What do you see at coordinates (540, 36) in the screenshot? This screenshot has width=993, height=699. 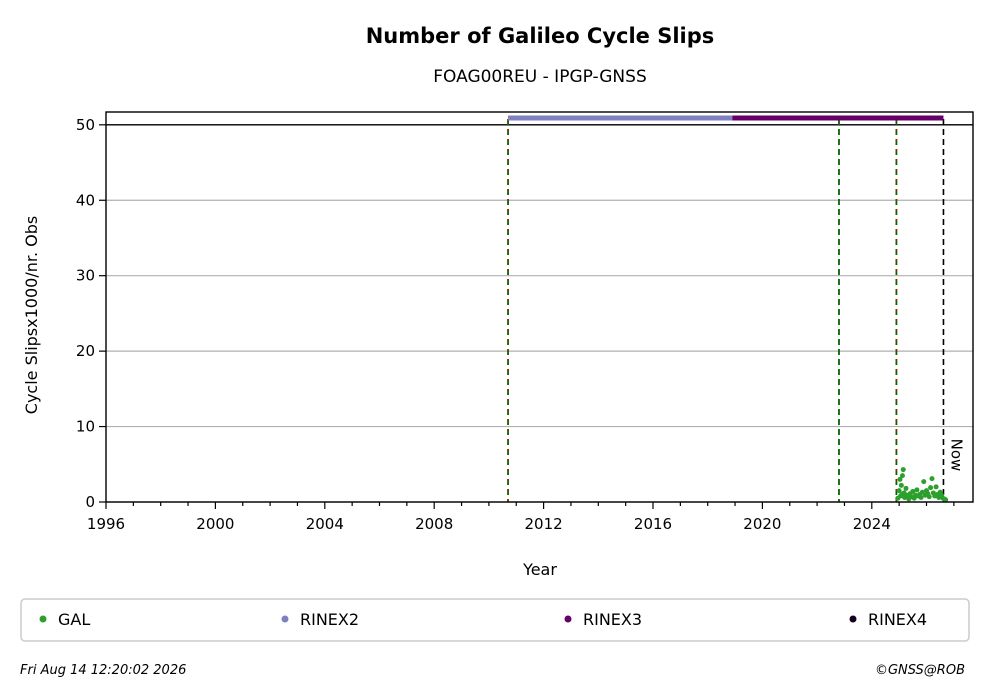 I see `chart-title: Number of Galileo Cycle Slips` at bounding box center [540, 36].